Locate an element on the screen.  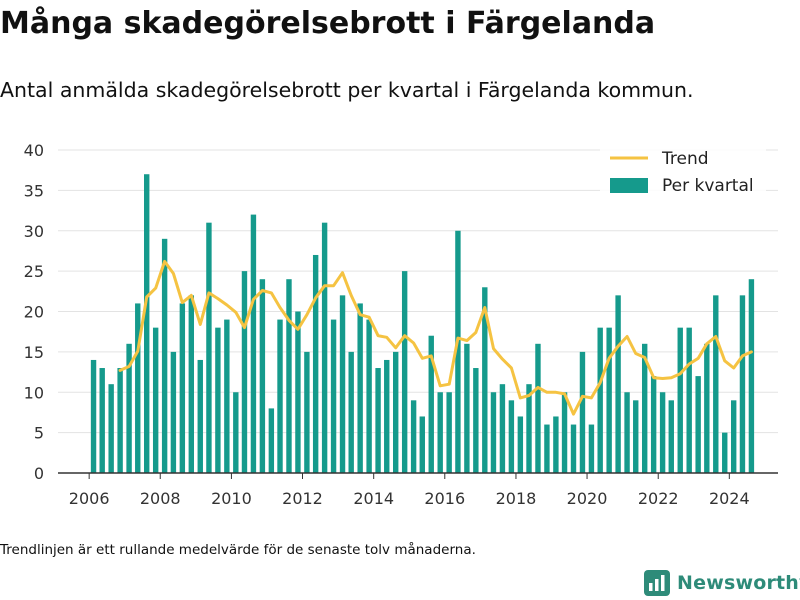
x-tick-label: 2014 is located at coordinates (373, 498).